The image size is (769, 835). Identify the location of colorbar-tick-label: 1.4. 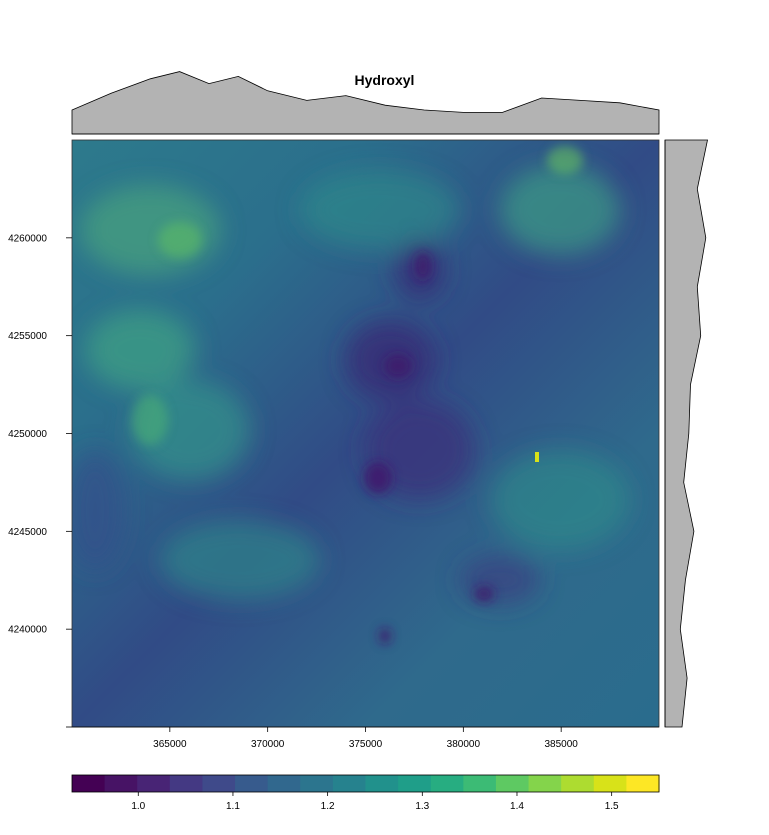
(517, 806).